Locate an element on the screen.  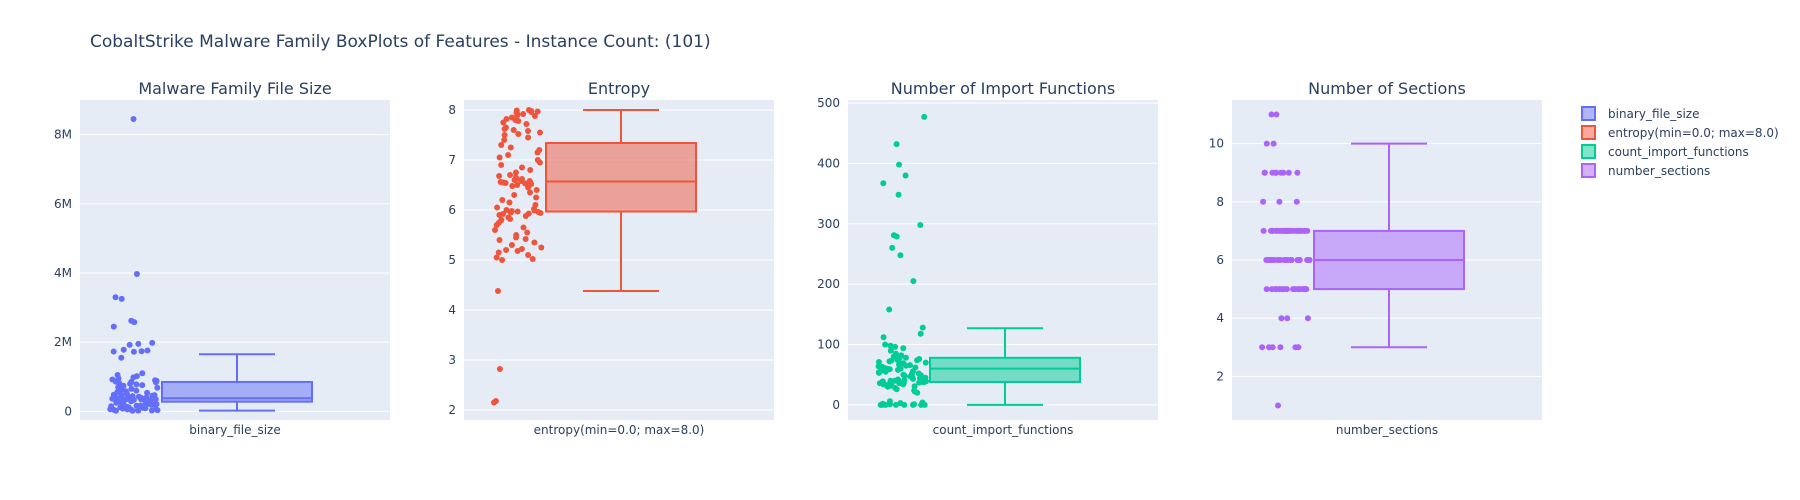
x-category-label: binary_file_size is located at coordinates (235, 430).